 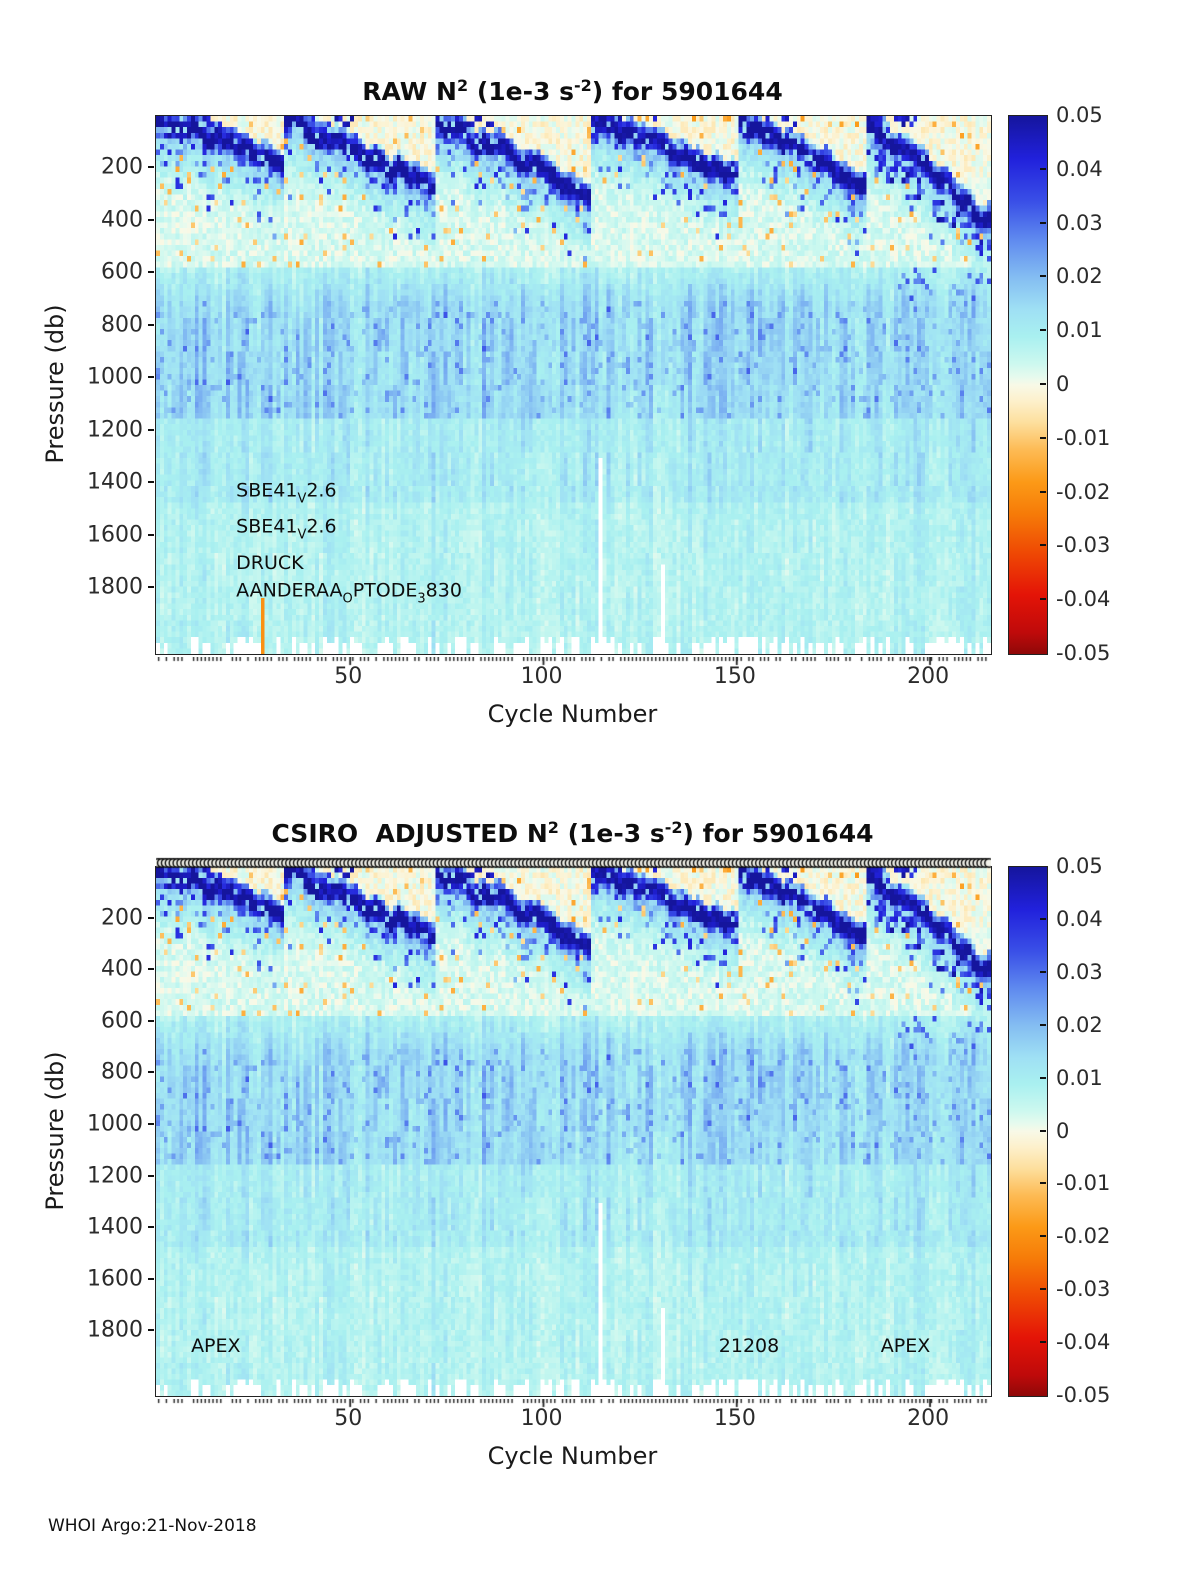 What do you see at coordinates (122, 969) in the screenshot?
I see `y-tick-label: 400` at bounding box center [122, 969].